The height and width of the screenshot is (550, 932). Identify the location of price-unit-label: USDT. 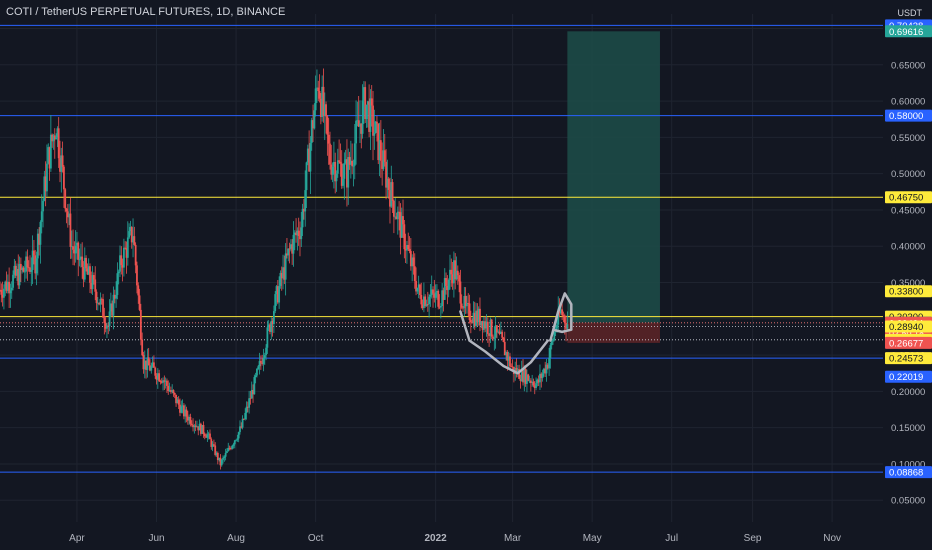
(910, 13).